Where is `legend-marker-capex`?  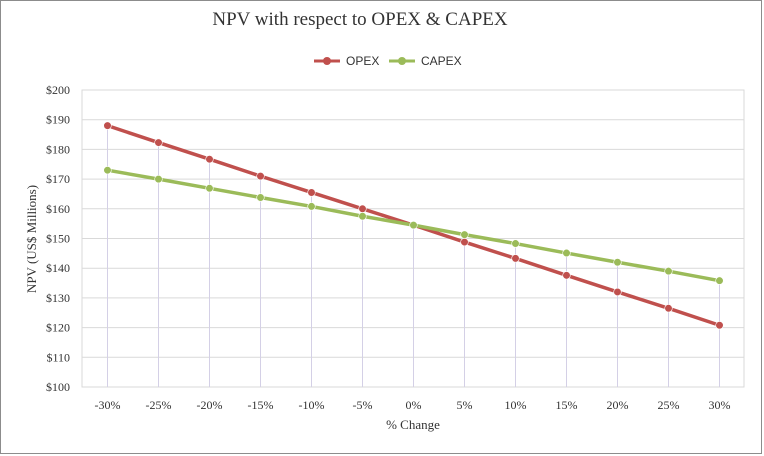
legend-marker-capex is located at coordinates (402, 61).